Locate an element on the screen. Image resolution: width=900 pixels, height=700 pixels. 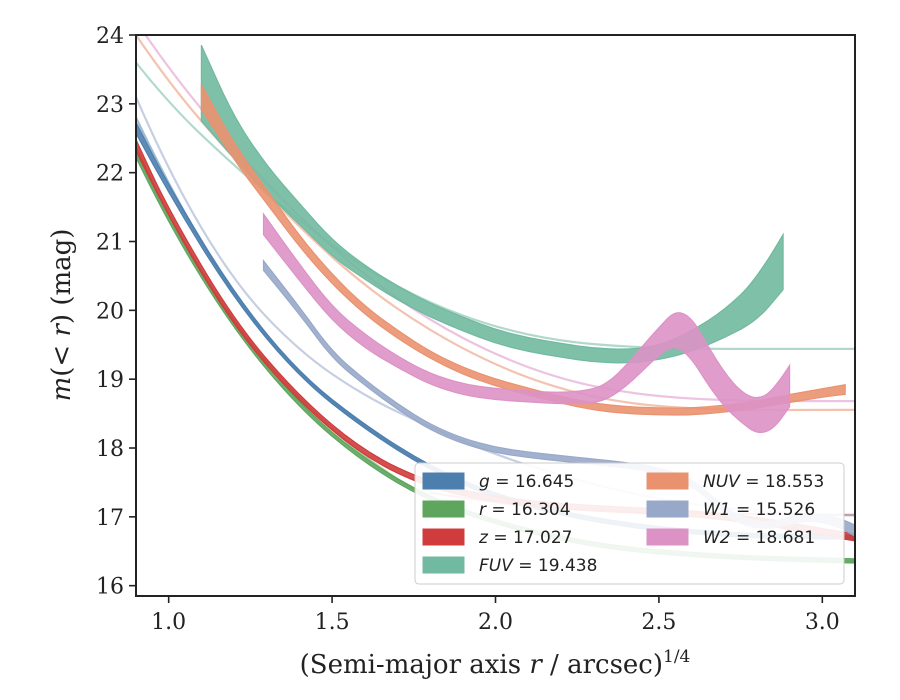
legend-swatch-w2 is located at coordinates (667, 537).